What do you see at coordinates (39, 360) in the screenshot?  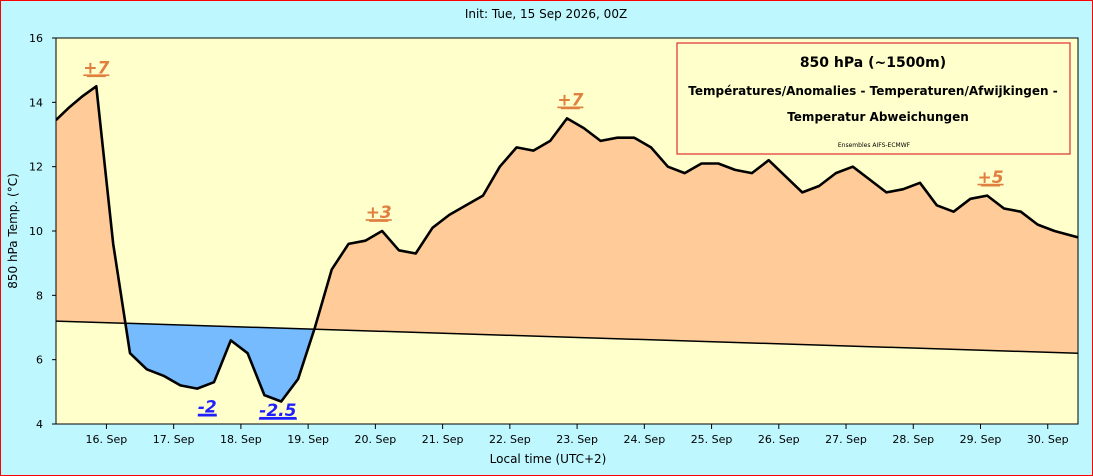 I see `y-tick-label: 6` at bounding box center [39, 360].